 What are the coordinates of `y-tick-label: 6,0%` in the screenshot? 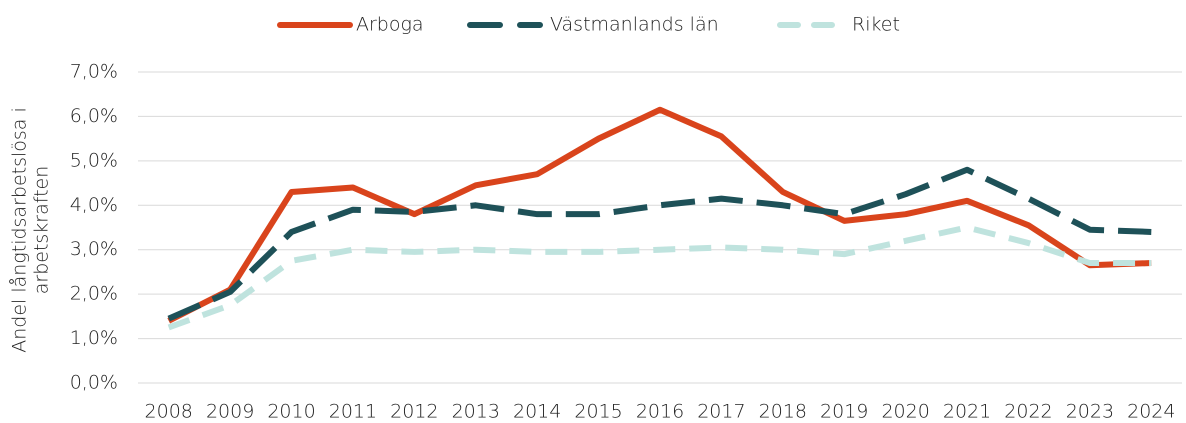 It's located at (94, 116).